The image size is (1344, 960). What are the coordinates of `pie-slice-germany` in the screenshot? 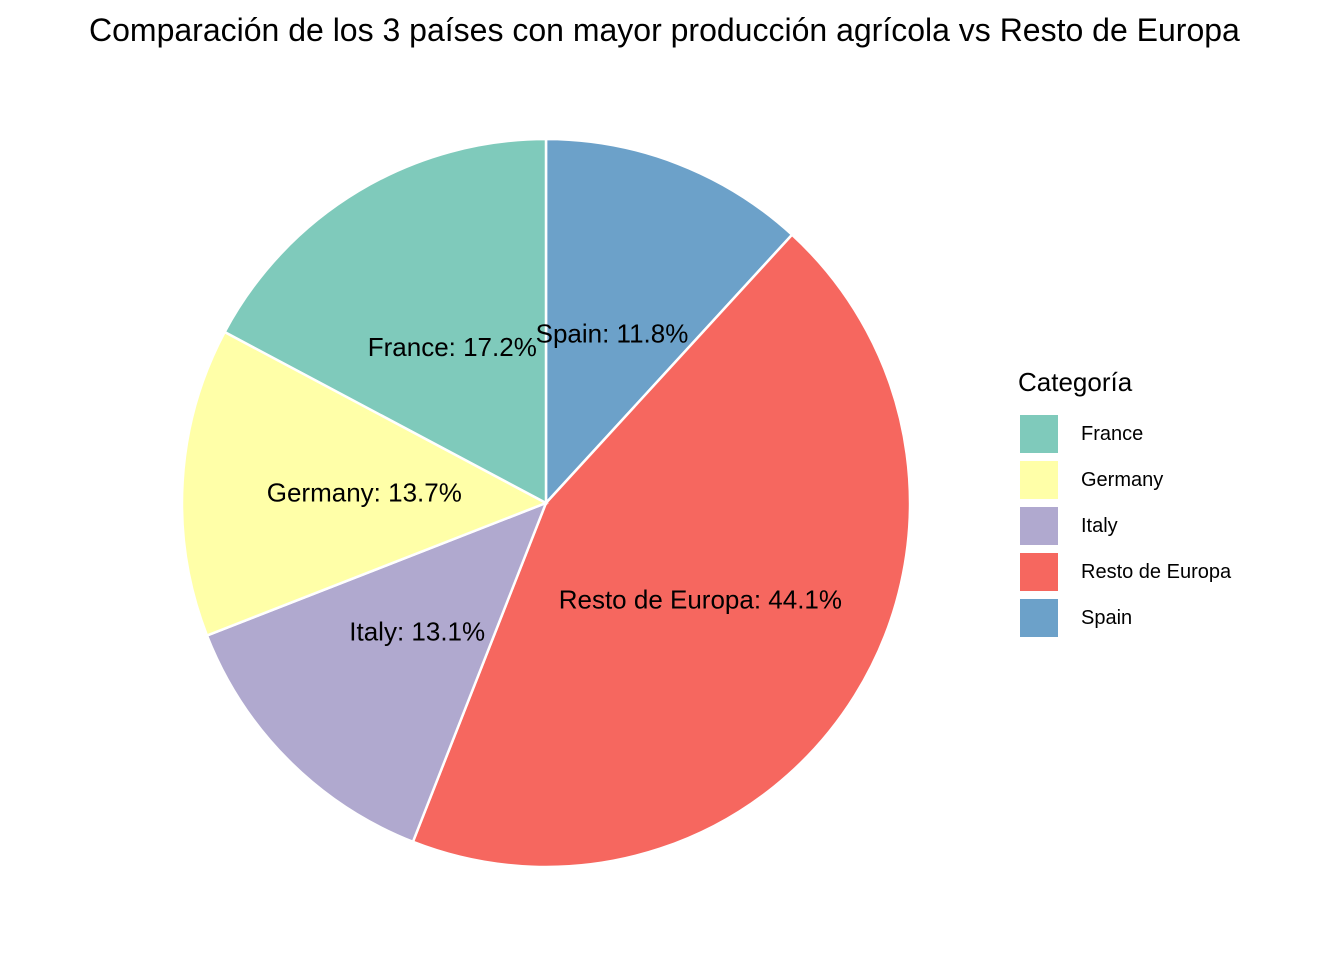 It's located at (364, 484).